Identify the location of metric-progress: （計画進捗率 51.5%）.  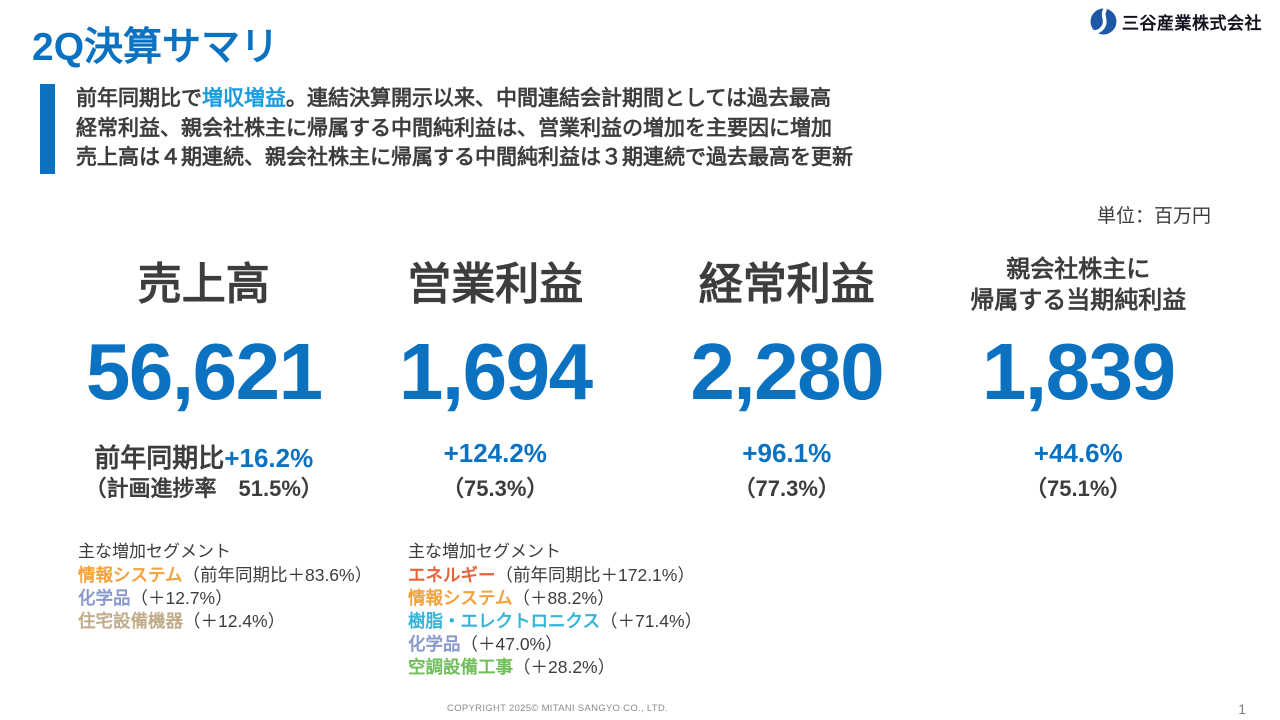
(203, 488).